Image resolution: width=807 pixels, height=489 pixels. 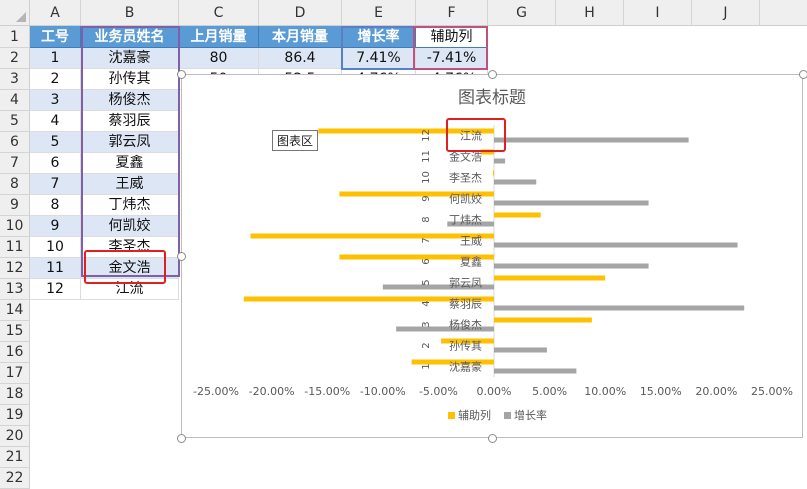 I want to click on row-header-6: 6, so click(x=15, y=142).